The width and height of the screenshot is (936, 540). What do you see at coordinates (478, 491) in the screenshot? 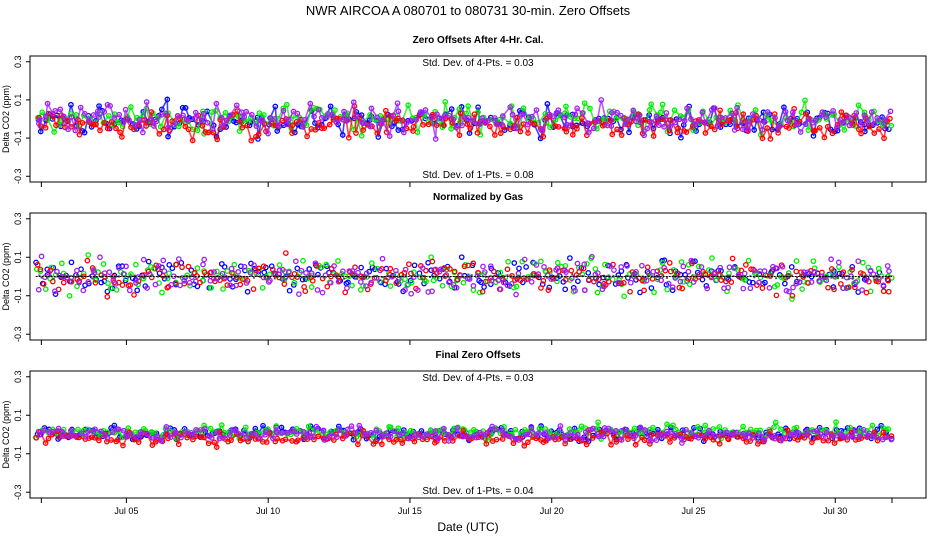
I see `std-dev-1pts: Std. Dev. of 1-Pts. = 0.04` at bounding box center [478, 491].